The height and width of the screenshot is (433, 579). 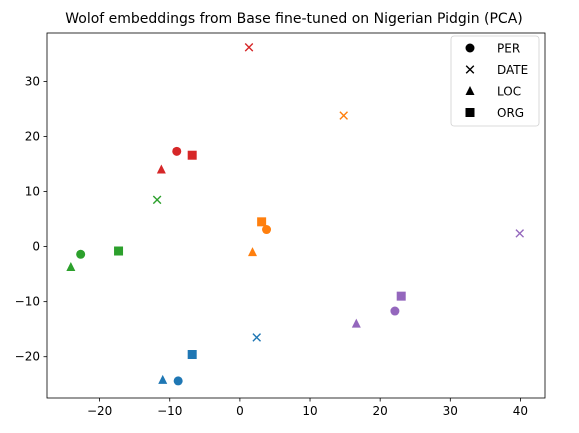 What do you see at coordinates (32, 81) in the screenshot?
I see `y-tick-label: 30` at bounding box center [32, 81].